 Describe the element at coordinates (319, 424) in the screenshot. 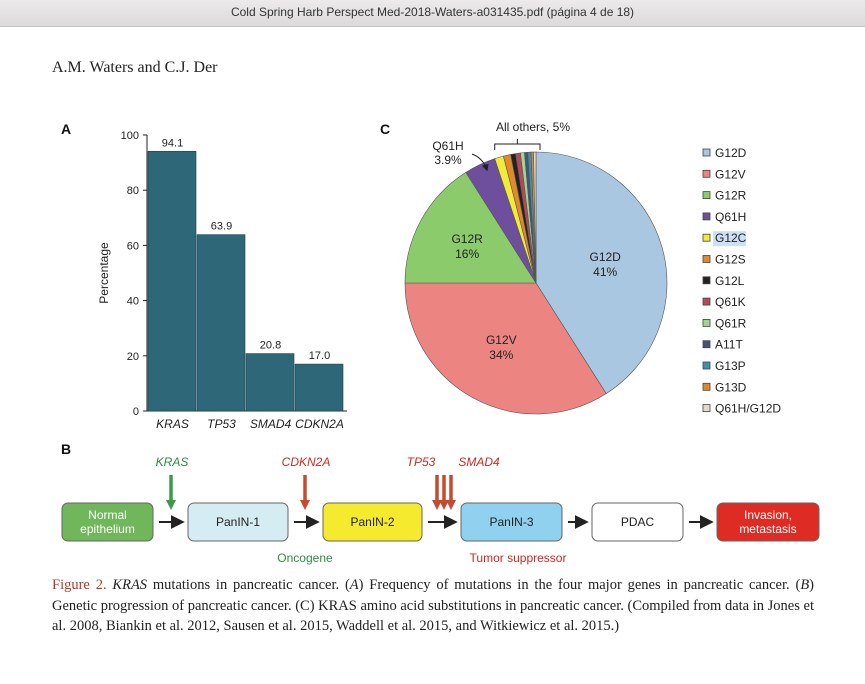

I see `x-tick-label: CDKN2A` at that location.